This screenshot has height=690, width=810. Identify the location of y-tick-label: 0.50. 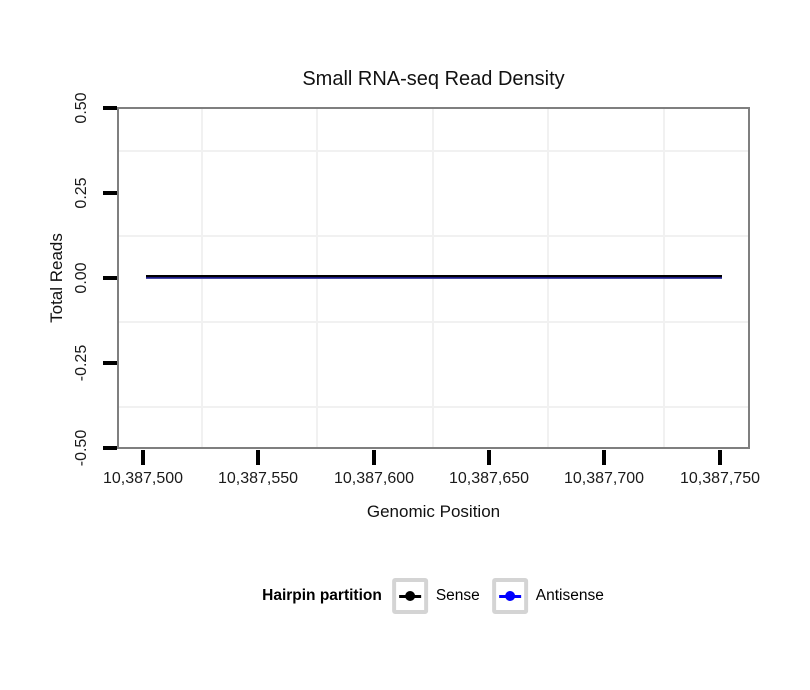
(81, 108).